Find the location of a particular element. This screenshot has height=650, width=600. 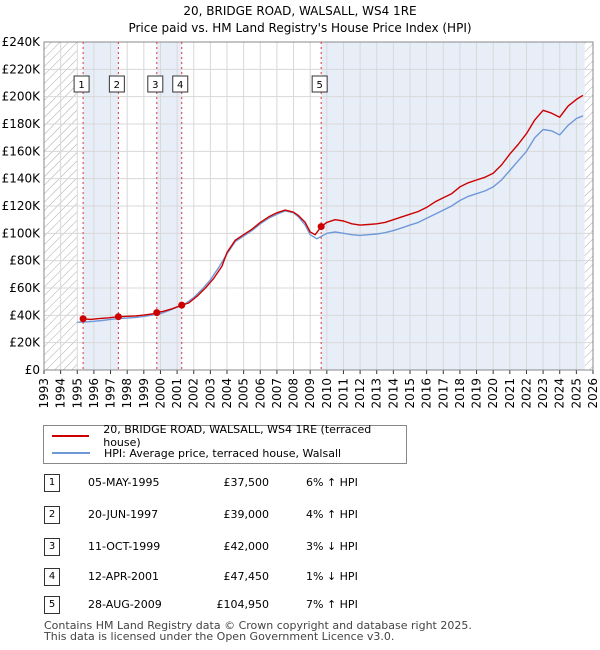

x-tick-label: 2023 is located at coordinates (543, 393).